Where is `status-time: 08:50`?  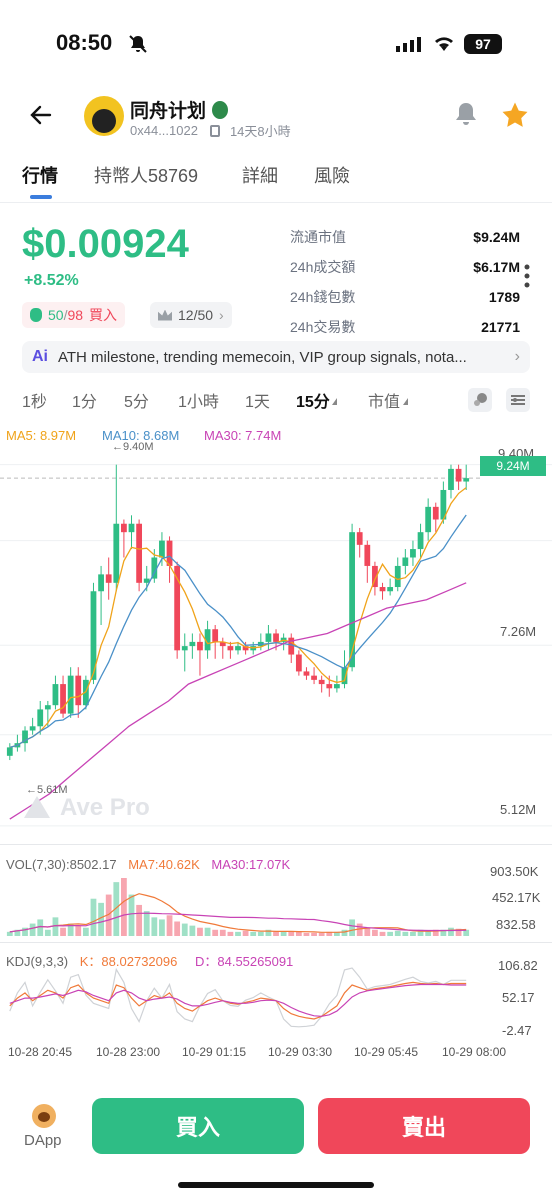
status-time: 08:50 is located at coordinates (84, 42).